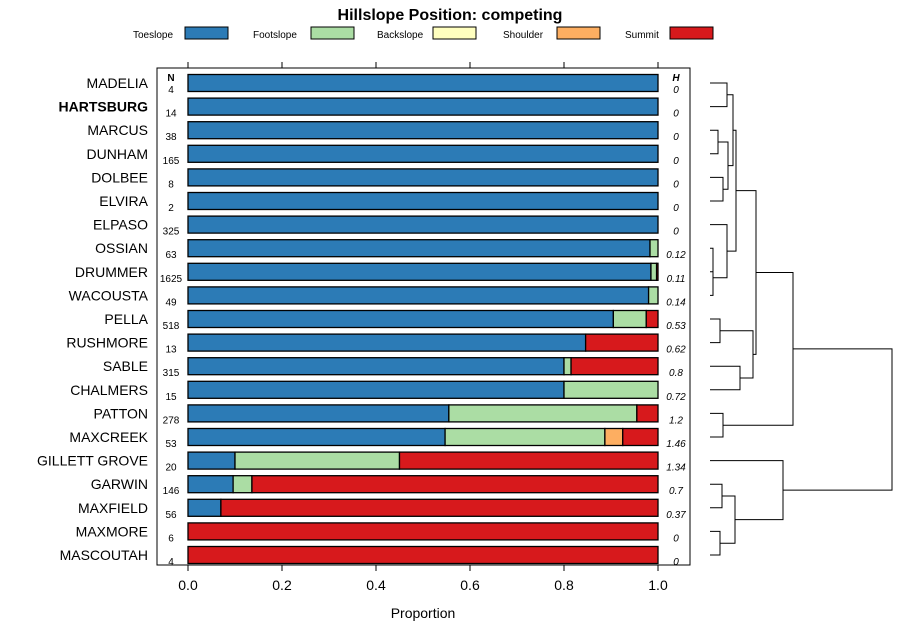 The height and width of the screenshot is (640, 900). Describe the element at coordinates (423, 613) in the screenshot. I see `x-axis-label: Proportion` at that location.